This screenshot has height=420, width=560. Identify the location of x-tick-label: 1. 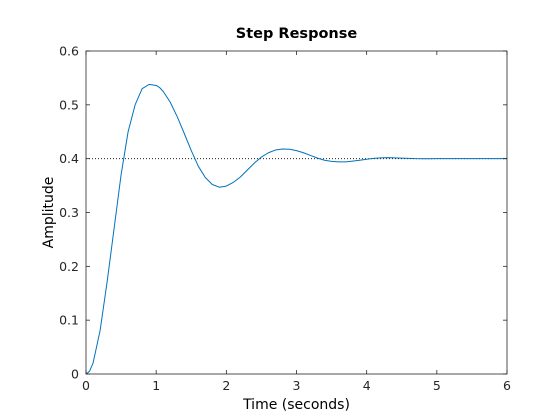
(156, 385).